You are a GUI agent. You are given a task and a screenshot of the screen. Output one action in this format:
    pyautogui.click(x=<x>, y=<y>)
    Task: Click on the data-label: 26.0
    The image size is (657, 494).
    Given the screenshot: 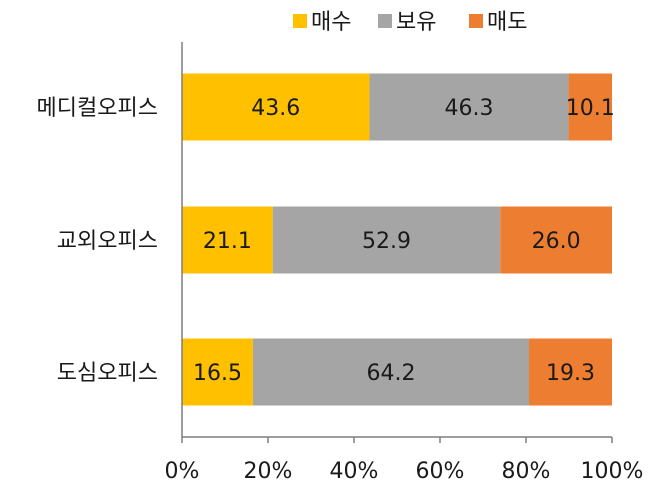 What is the action you would take?
    pyautogui.click(x=556, y=241)
    